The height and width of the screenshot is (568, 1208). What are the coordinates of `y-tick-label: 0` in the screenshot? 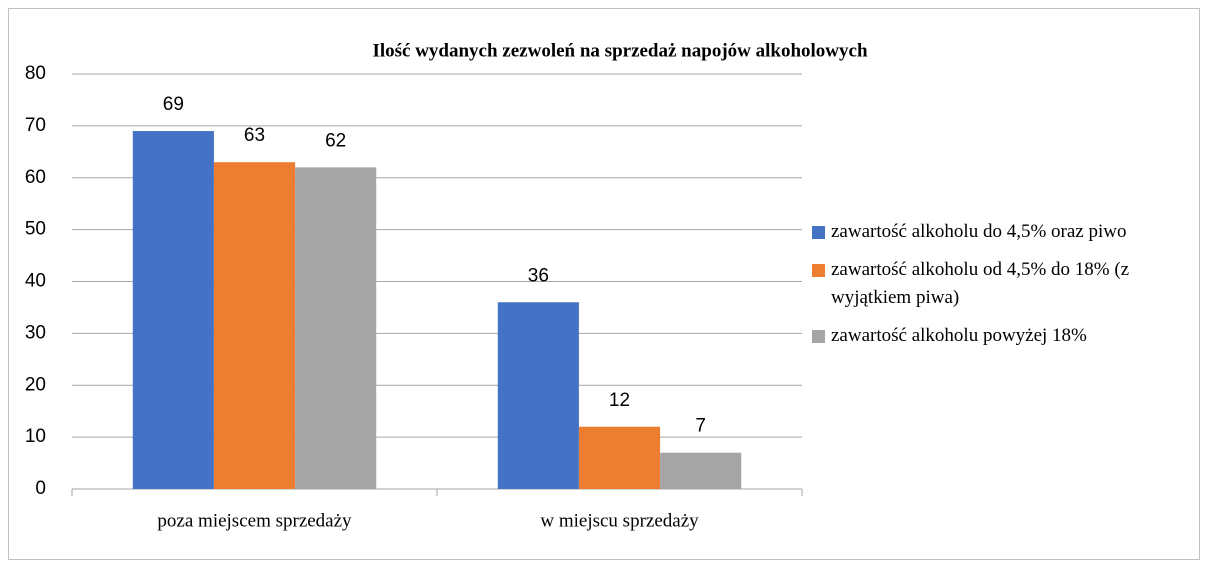 It's located at (40, 488).